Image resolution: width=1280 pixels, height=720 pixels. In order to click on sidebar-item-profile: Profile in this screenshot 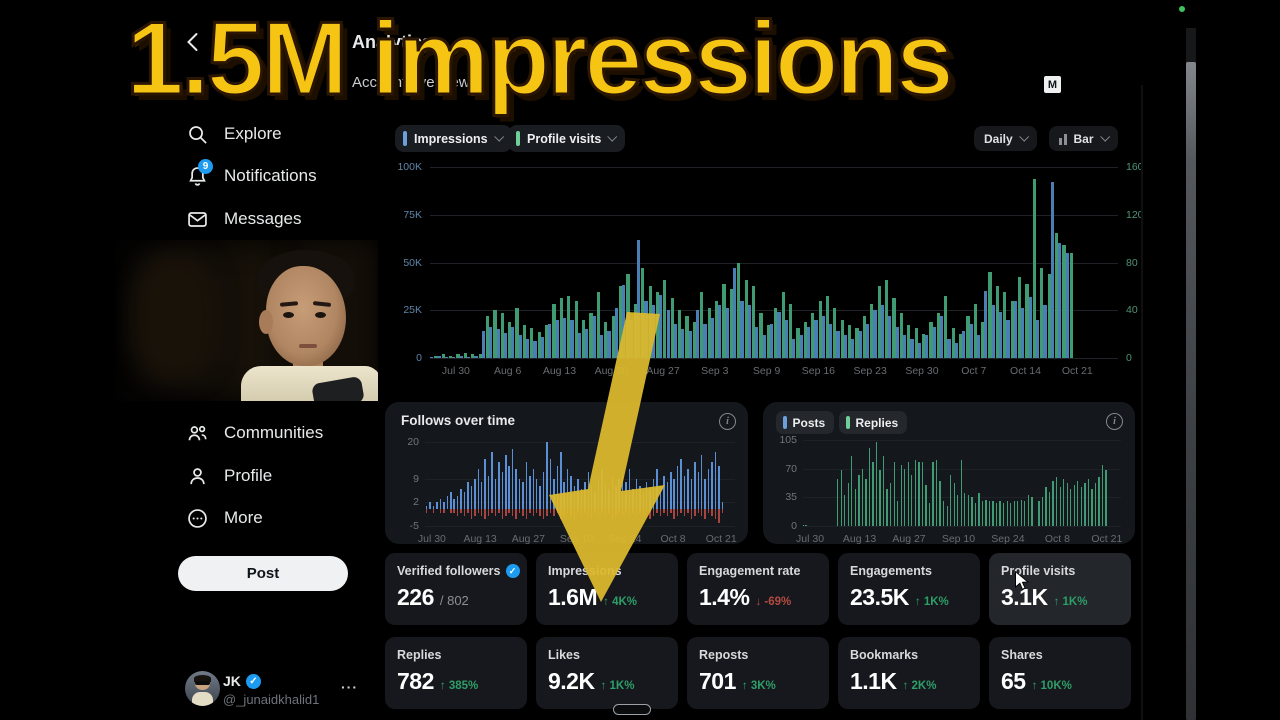, I will do `click(228, 476)`.